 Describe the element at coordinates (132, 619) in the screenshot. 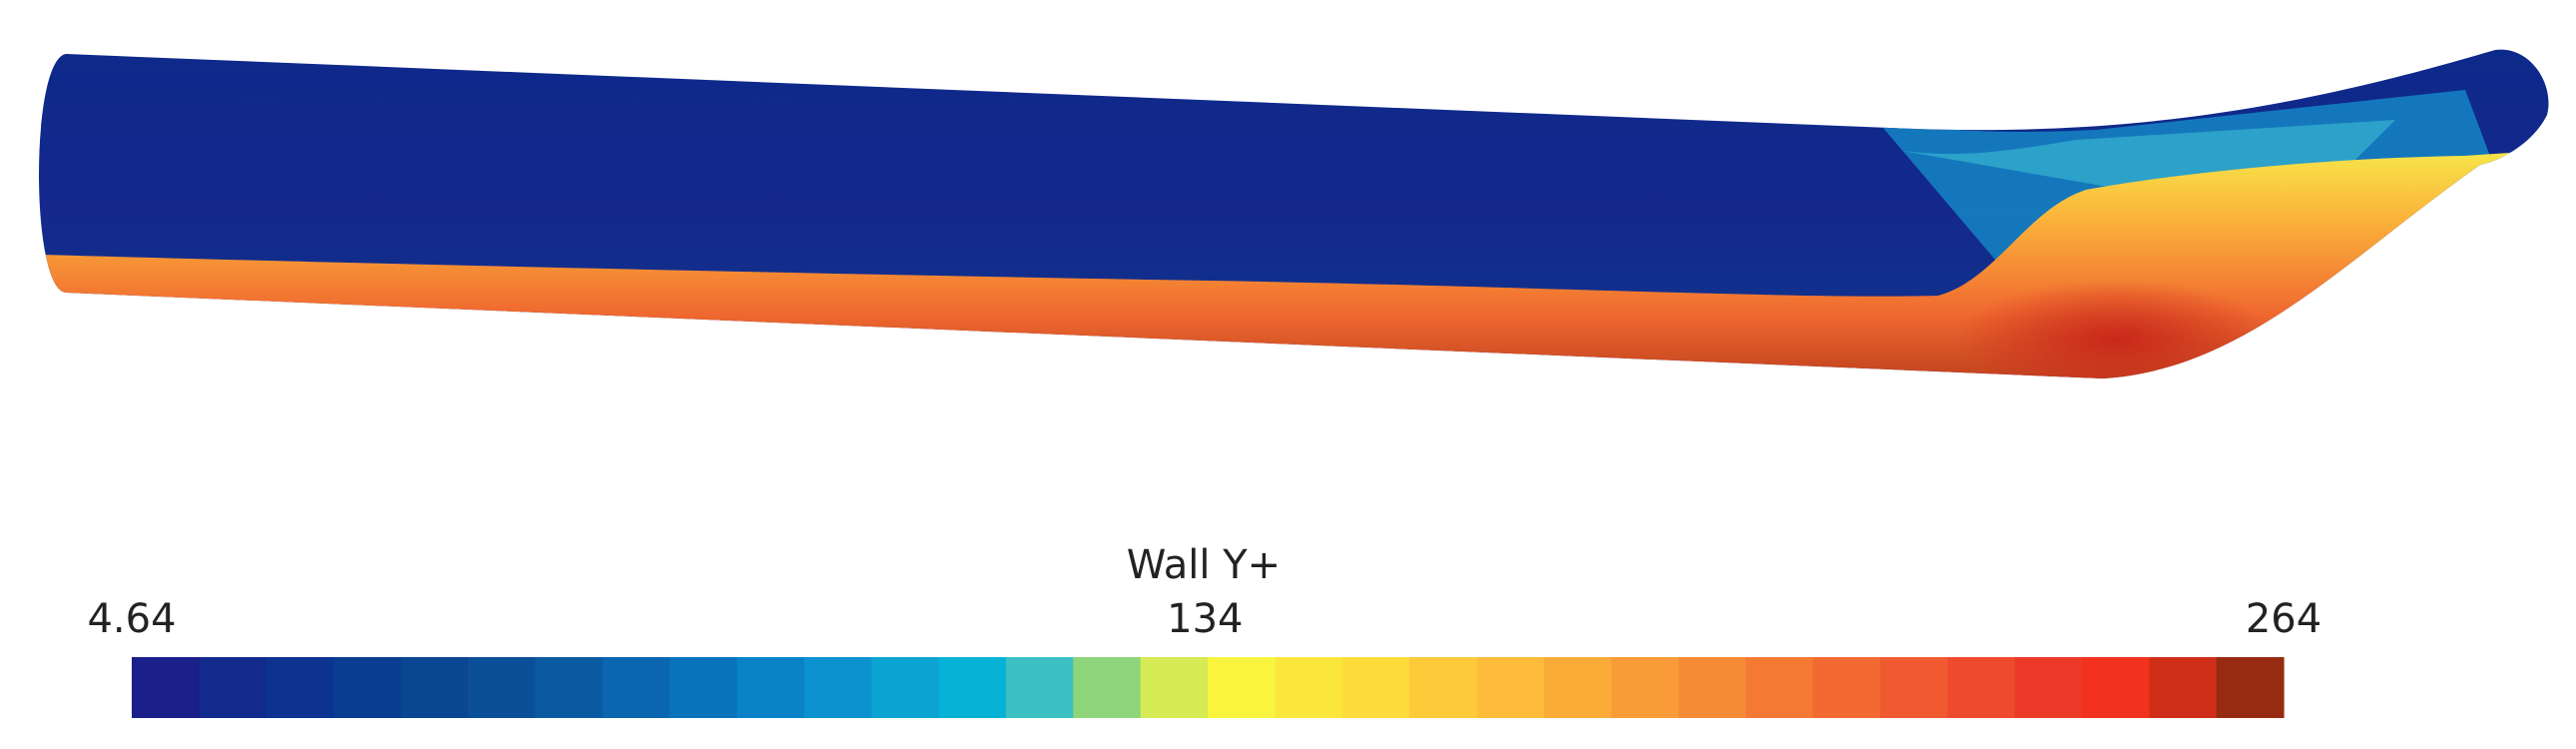

I see `tick-label: 4.64` at that location.